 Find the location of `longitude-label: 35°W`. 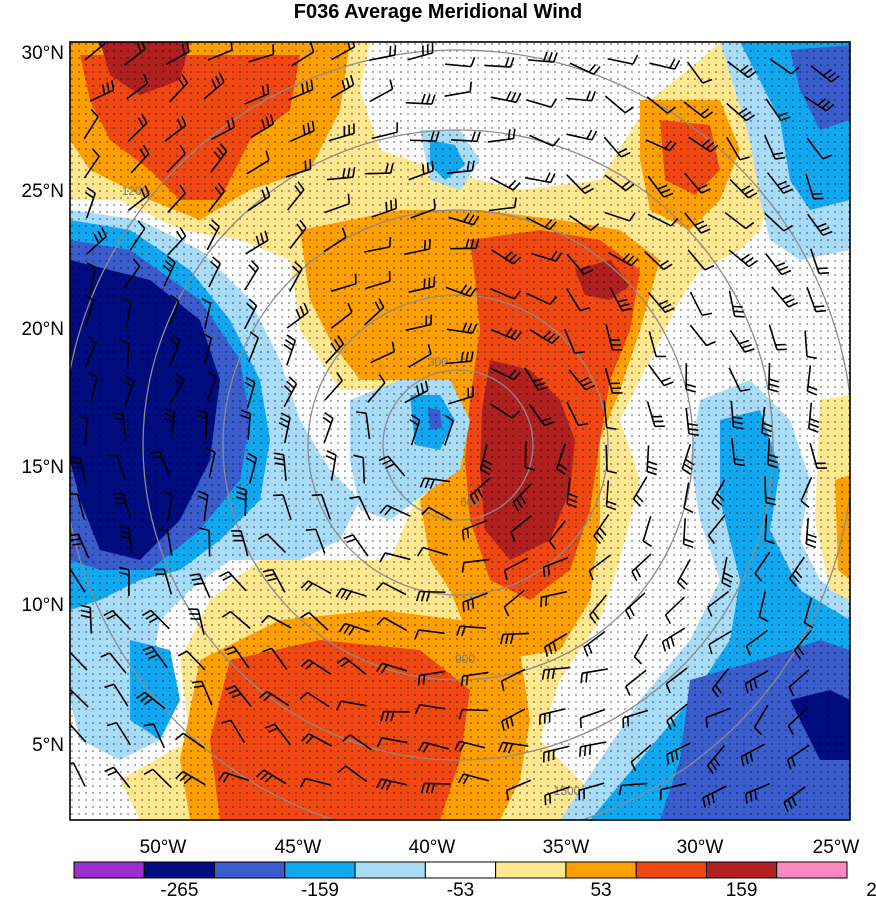

longitude-label: 35°W is located at coordinates (566, 847).